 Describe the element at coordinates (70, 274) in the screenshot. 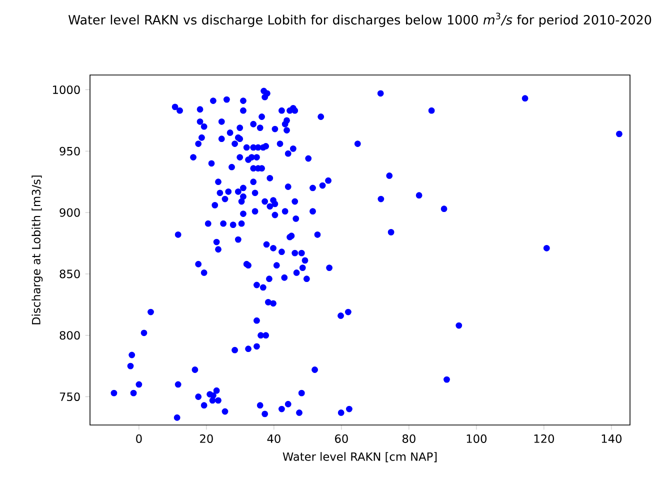

I see `y-tick-label: 850` at that location.